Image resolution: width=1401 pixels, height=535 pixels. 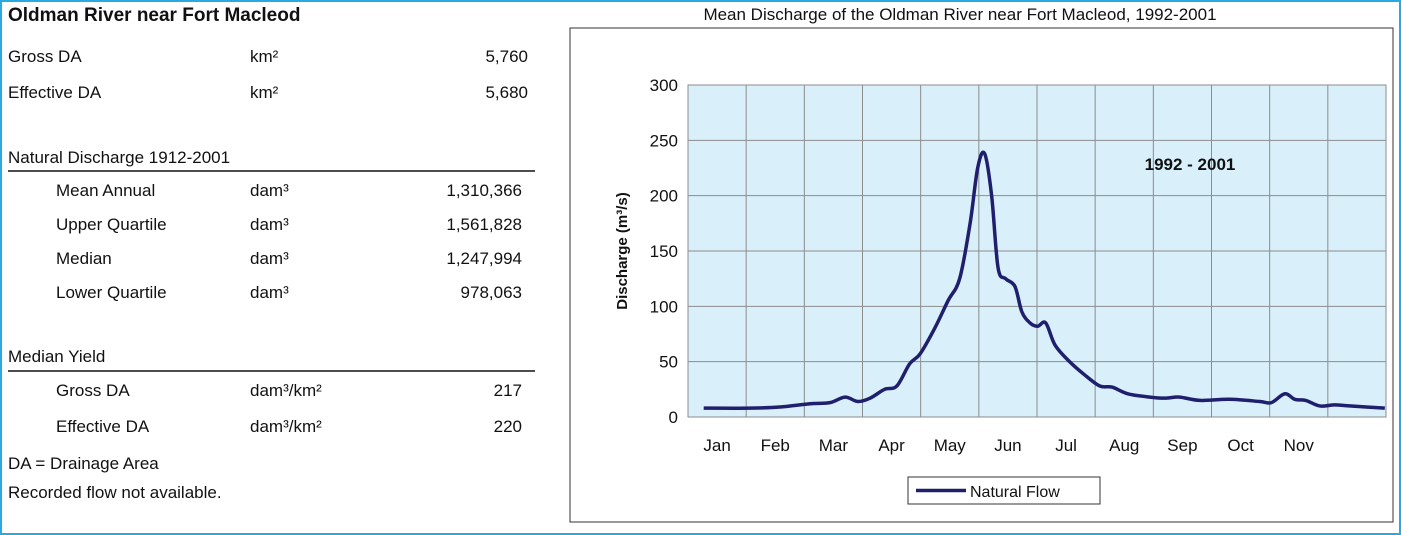 I want to click on y-tick-label: 200, so click(x=664, y=196).